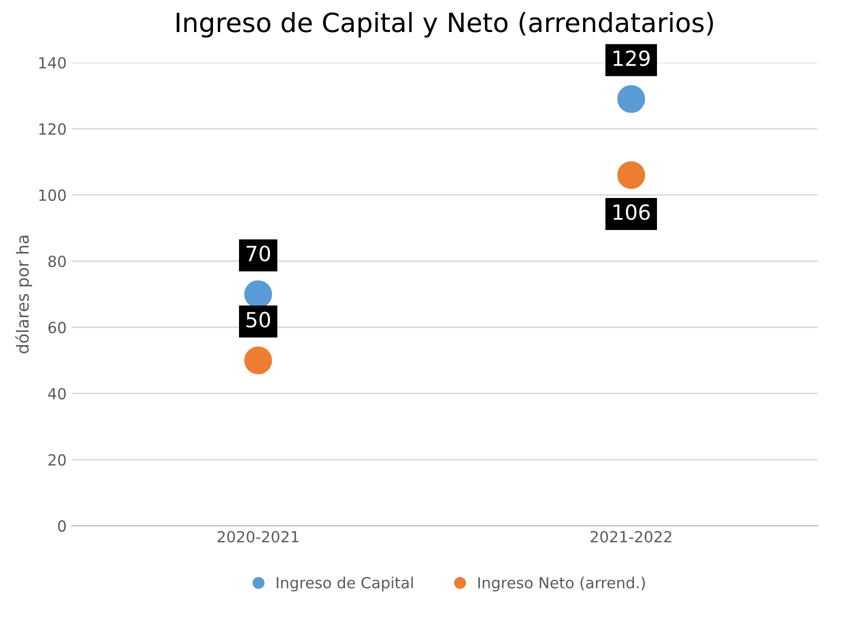 The width and height of the screenshot is (843, 626). Describe the element at coordinates (52, 129) in the screenshot. I see `y-tick-label: 120` at that location.